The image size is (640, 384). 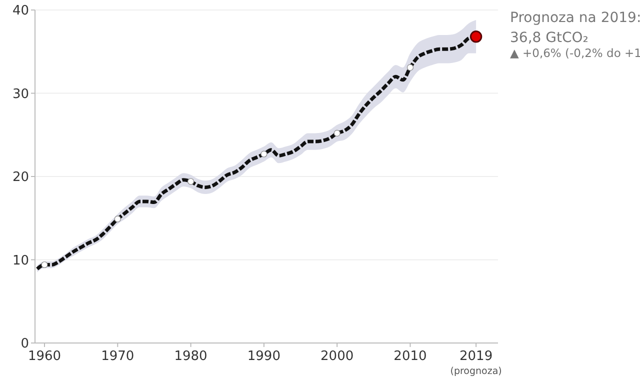 I want to click on y-tick-label: 10, so click(x=20, y=260).